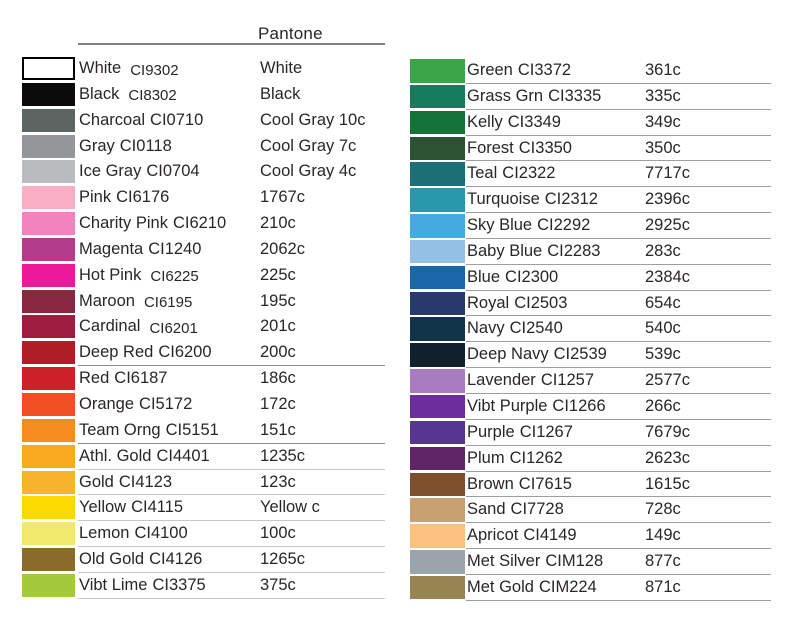 The image size is (800, 618). Describe the element at coordinates (512, 277) in the screenshot. I see `color-label: Blue CI2300` at that location.